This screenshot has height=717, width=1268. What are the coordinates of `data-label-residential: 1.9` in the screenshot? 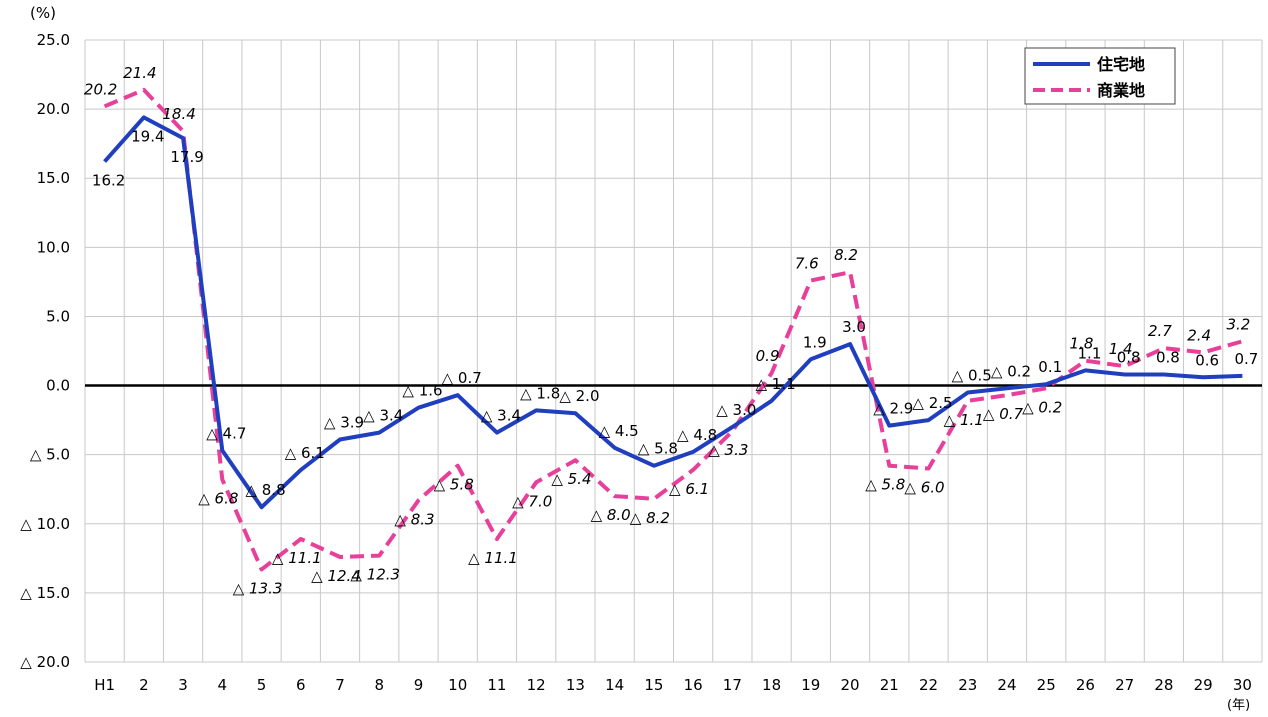 It's located at (815, 342).